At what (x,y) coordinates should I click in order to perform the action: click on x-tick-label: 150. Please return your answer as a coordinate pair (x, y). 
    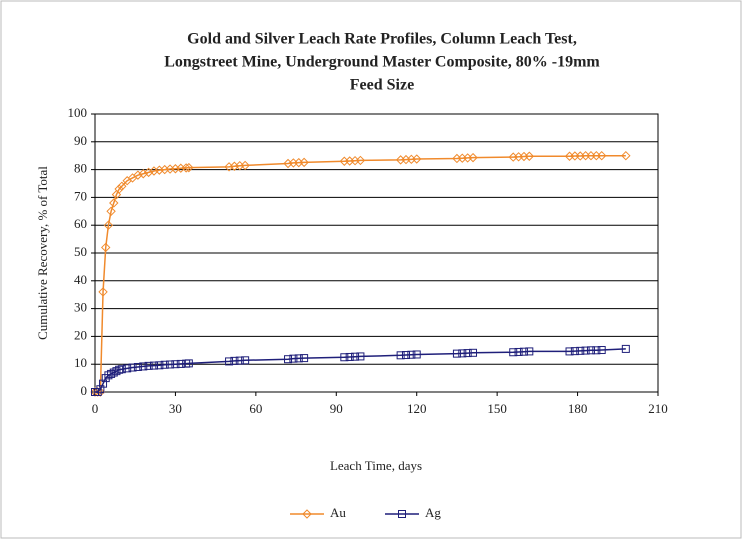
    Looking at the image, I should click on (497, 408).